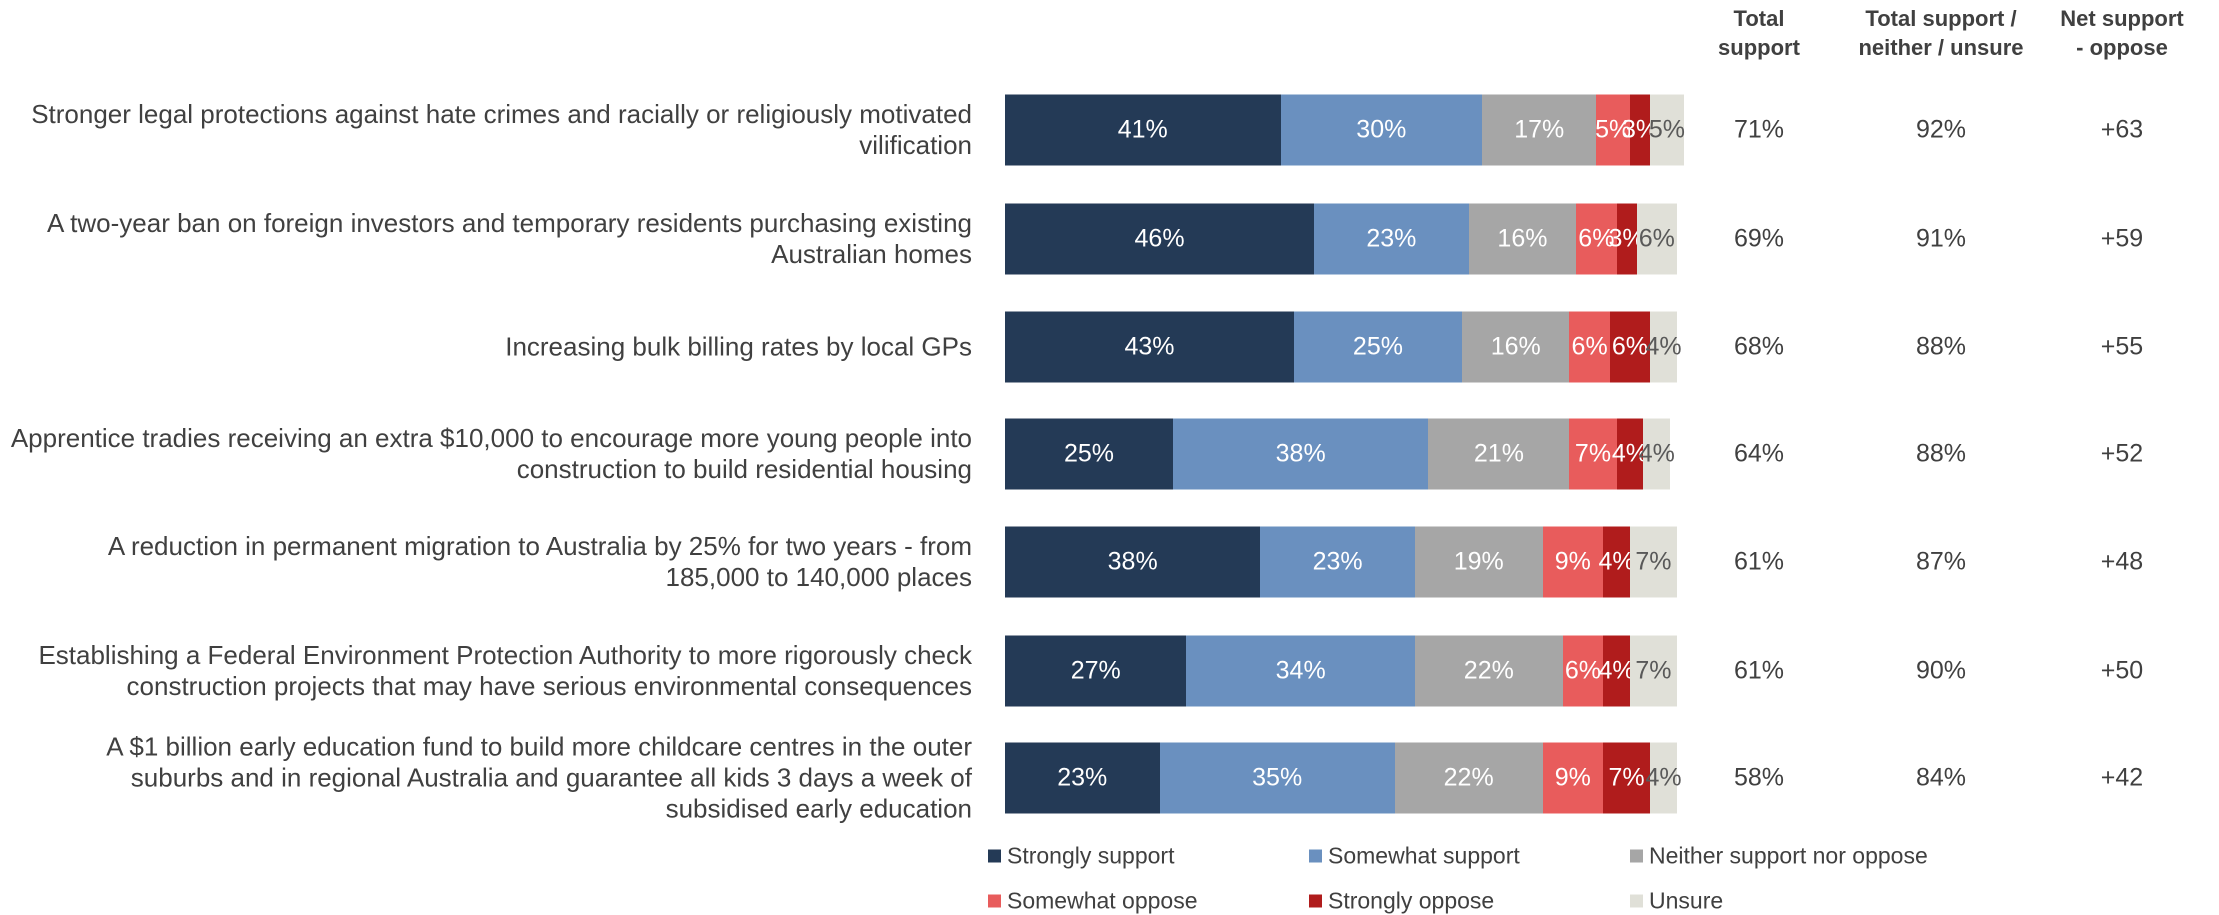 The image size is (2219, 915). What do you see at coordinates (1277, 777) in the screenshot?
I see `data-label: 35%` at bounding box center [1277, 777].